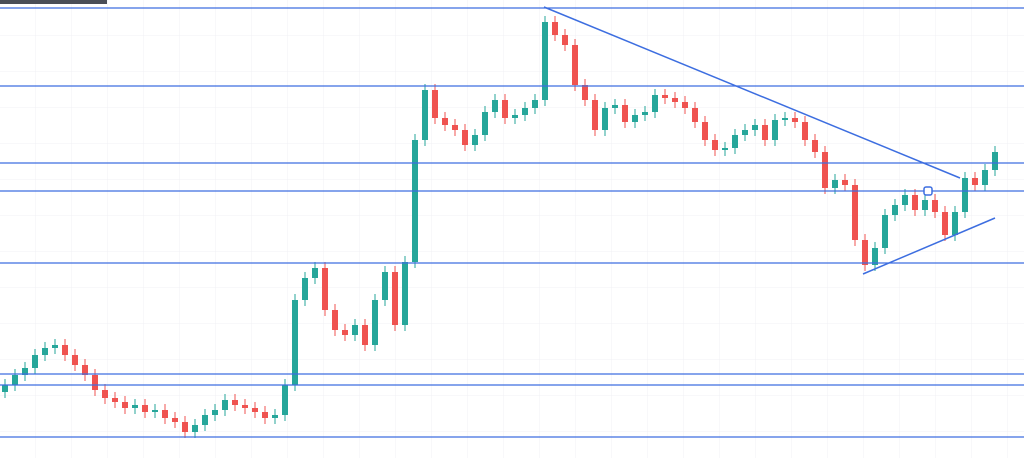  Describe the element at coordinates (53, 2) in the screenshot. I see `toolbar-tab` at that location.